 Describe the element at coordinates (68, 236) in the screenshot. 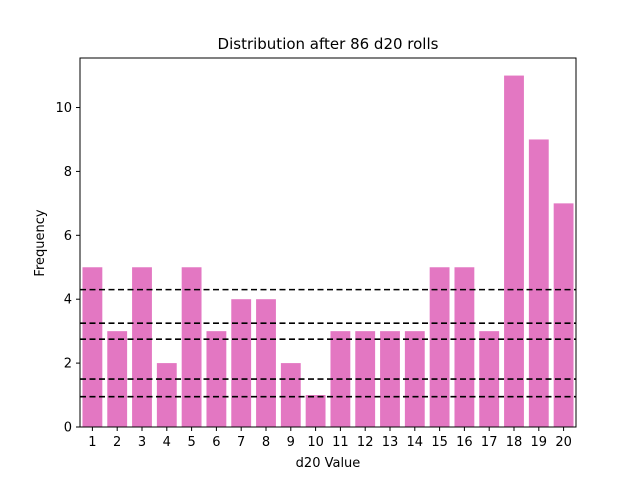

I see `y-tick-label-6: 6` at that location.